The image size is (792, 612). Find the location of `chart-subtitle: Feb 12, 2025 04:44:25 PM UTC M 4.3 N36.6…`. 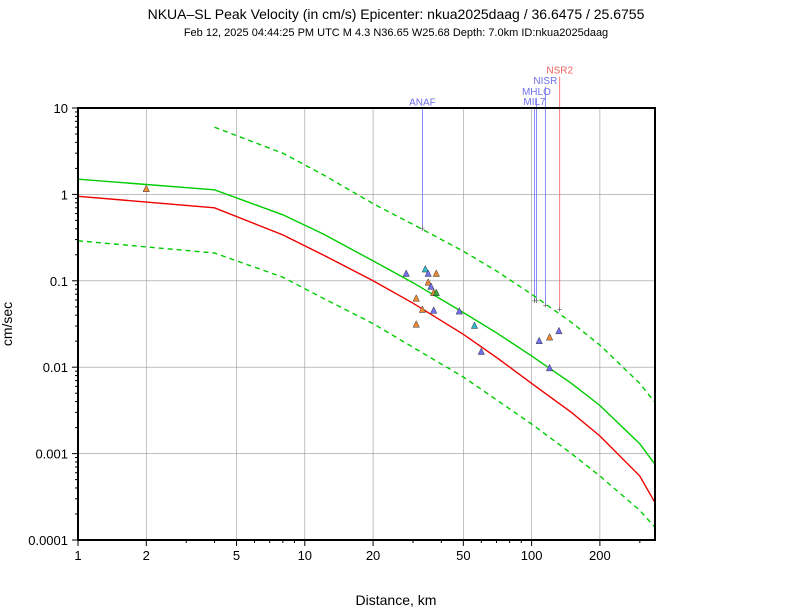

chart-subtitle: Feb 12, 2025 04:44:25 PM UTC M 4.3 N36.6… is located at coordinates (396, 33).